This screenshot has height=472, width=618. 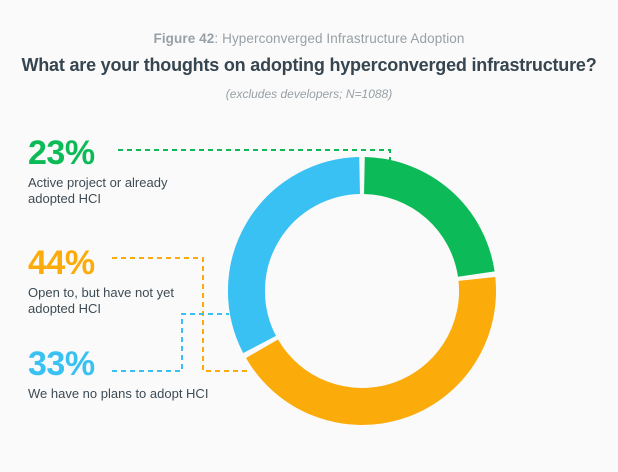 I want to click on chart-subtitle: (excludes developers; N=1088), so click(x=309, y=94).